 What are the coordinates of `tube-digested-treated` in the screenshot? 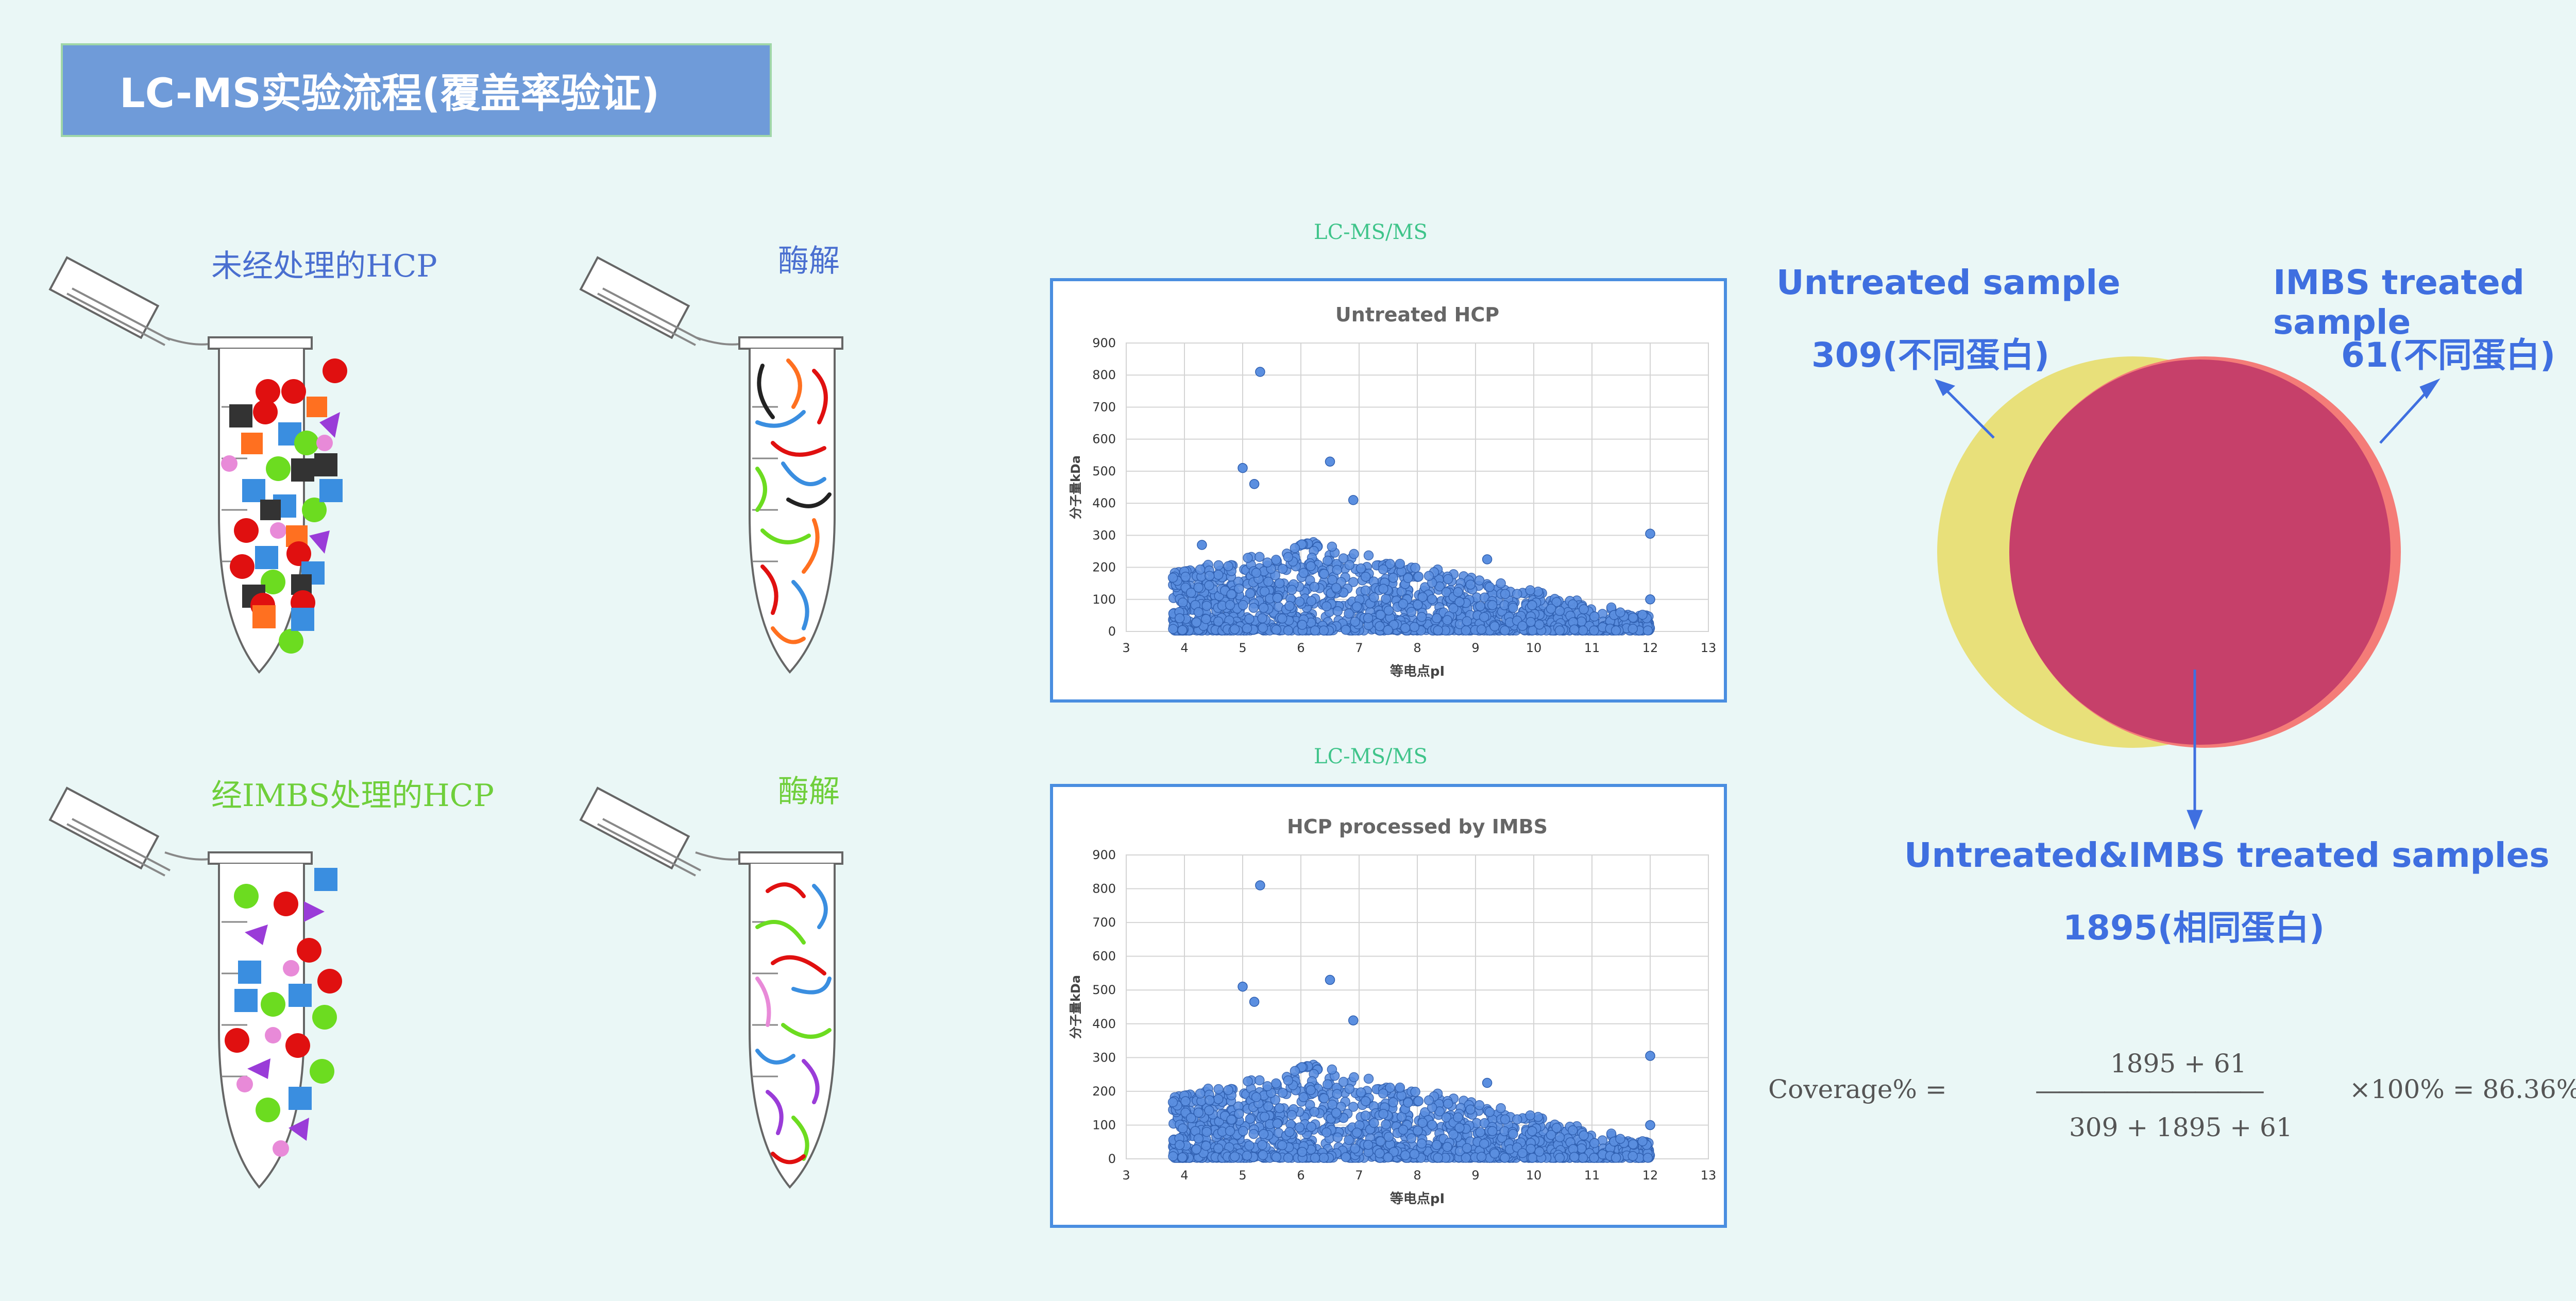 It's located at (711, 988).